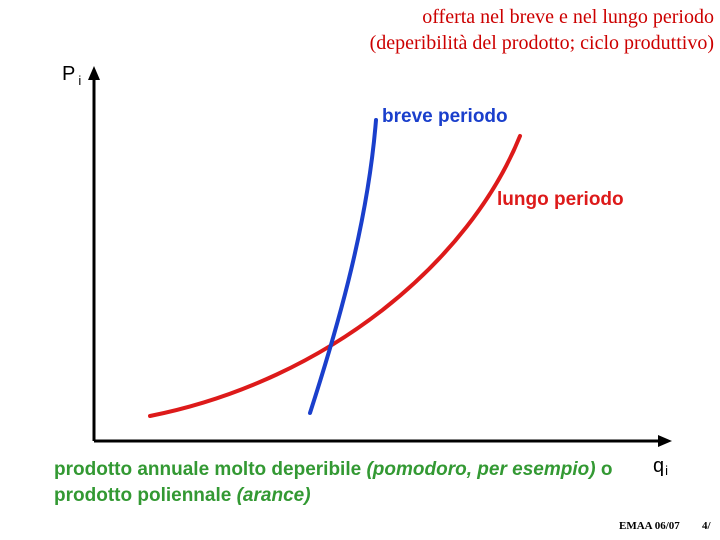 This screenshot has height=540, width=720. I want to click on short-run-supply-curve, so click(343, 266).